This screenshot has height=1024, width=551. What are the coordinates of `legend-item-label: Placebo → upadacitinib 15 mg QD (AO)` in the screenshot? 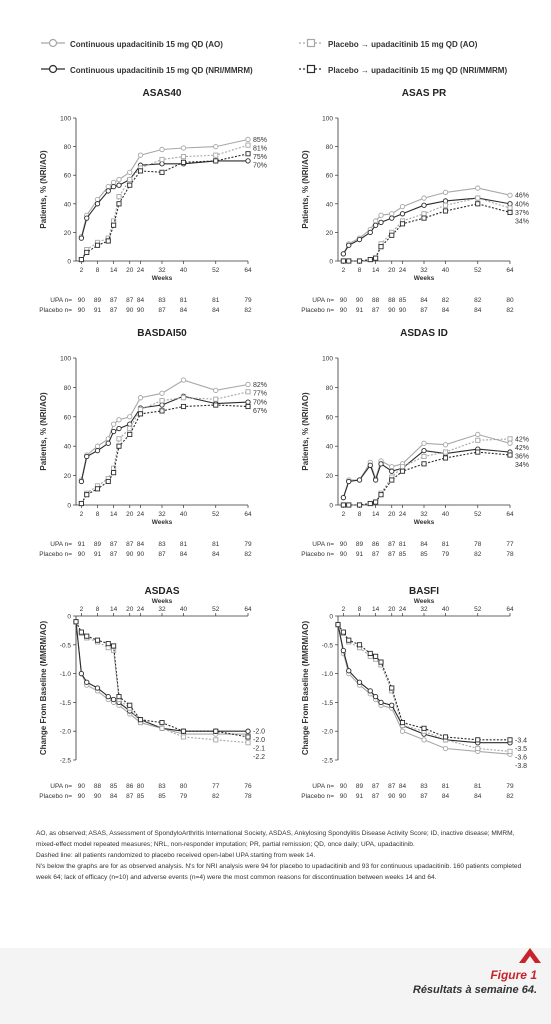 It's located at (403, 44).